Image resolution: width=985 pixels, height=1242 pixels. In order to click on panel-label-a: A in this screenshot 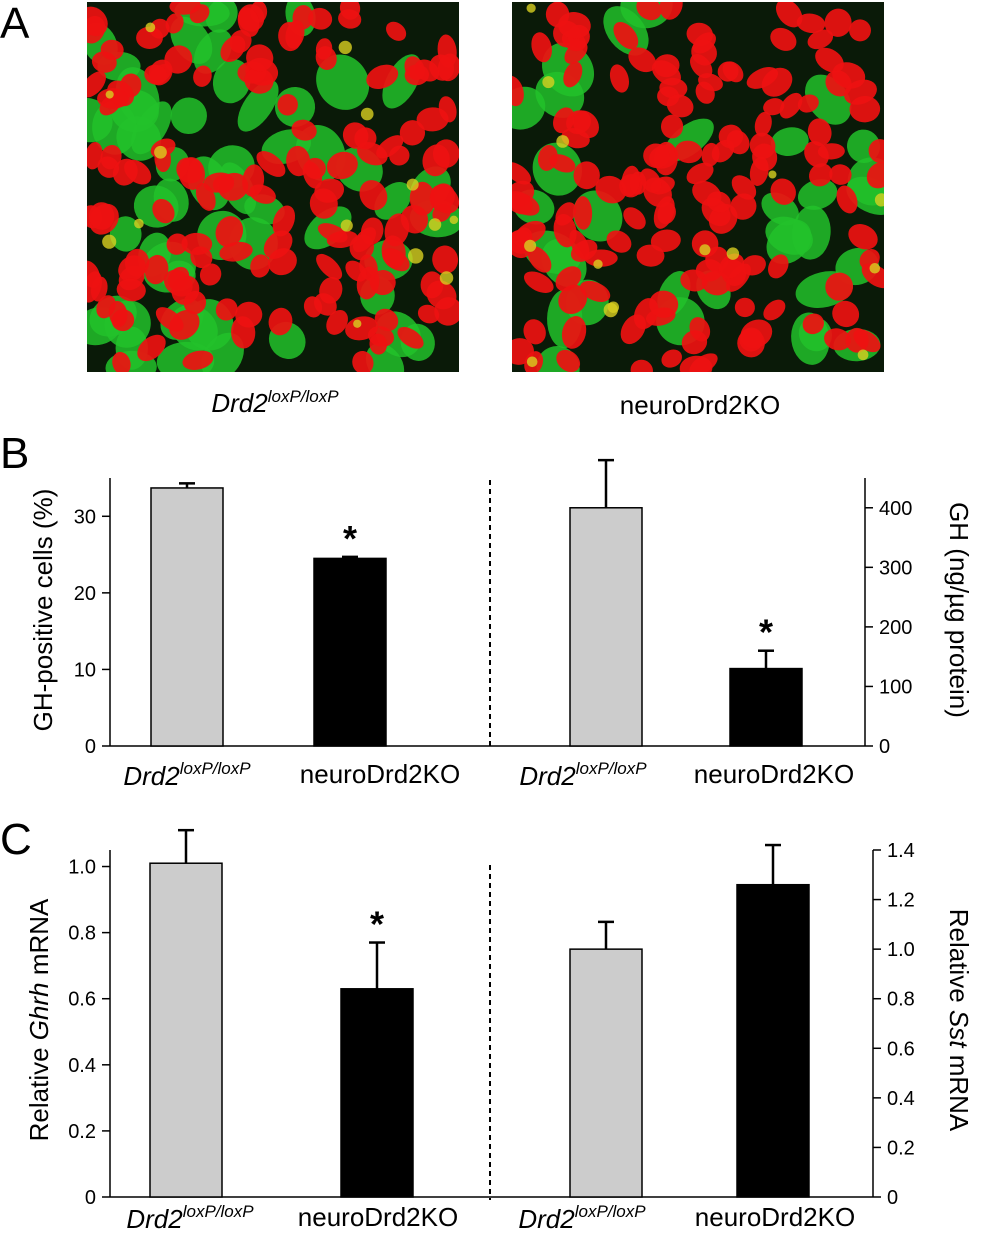, I will do `click(15, 24)`.